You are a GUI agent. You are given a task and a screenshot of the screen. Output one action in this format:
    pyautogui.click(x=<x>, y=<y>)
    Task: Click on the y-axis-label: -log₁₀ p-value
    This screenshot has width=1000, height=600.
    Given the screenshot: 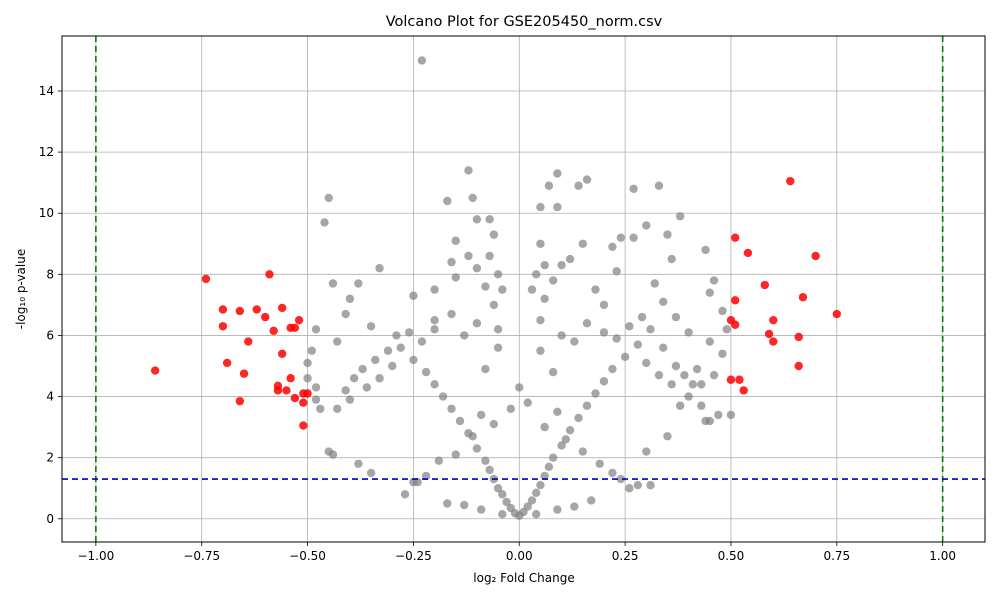 What is the action you would take?
    pyautogui.click(x=21, y=289)
    